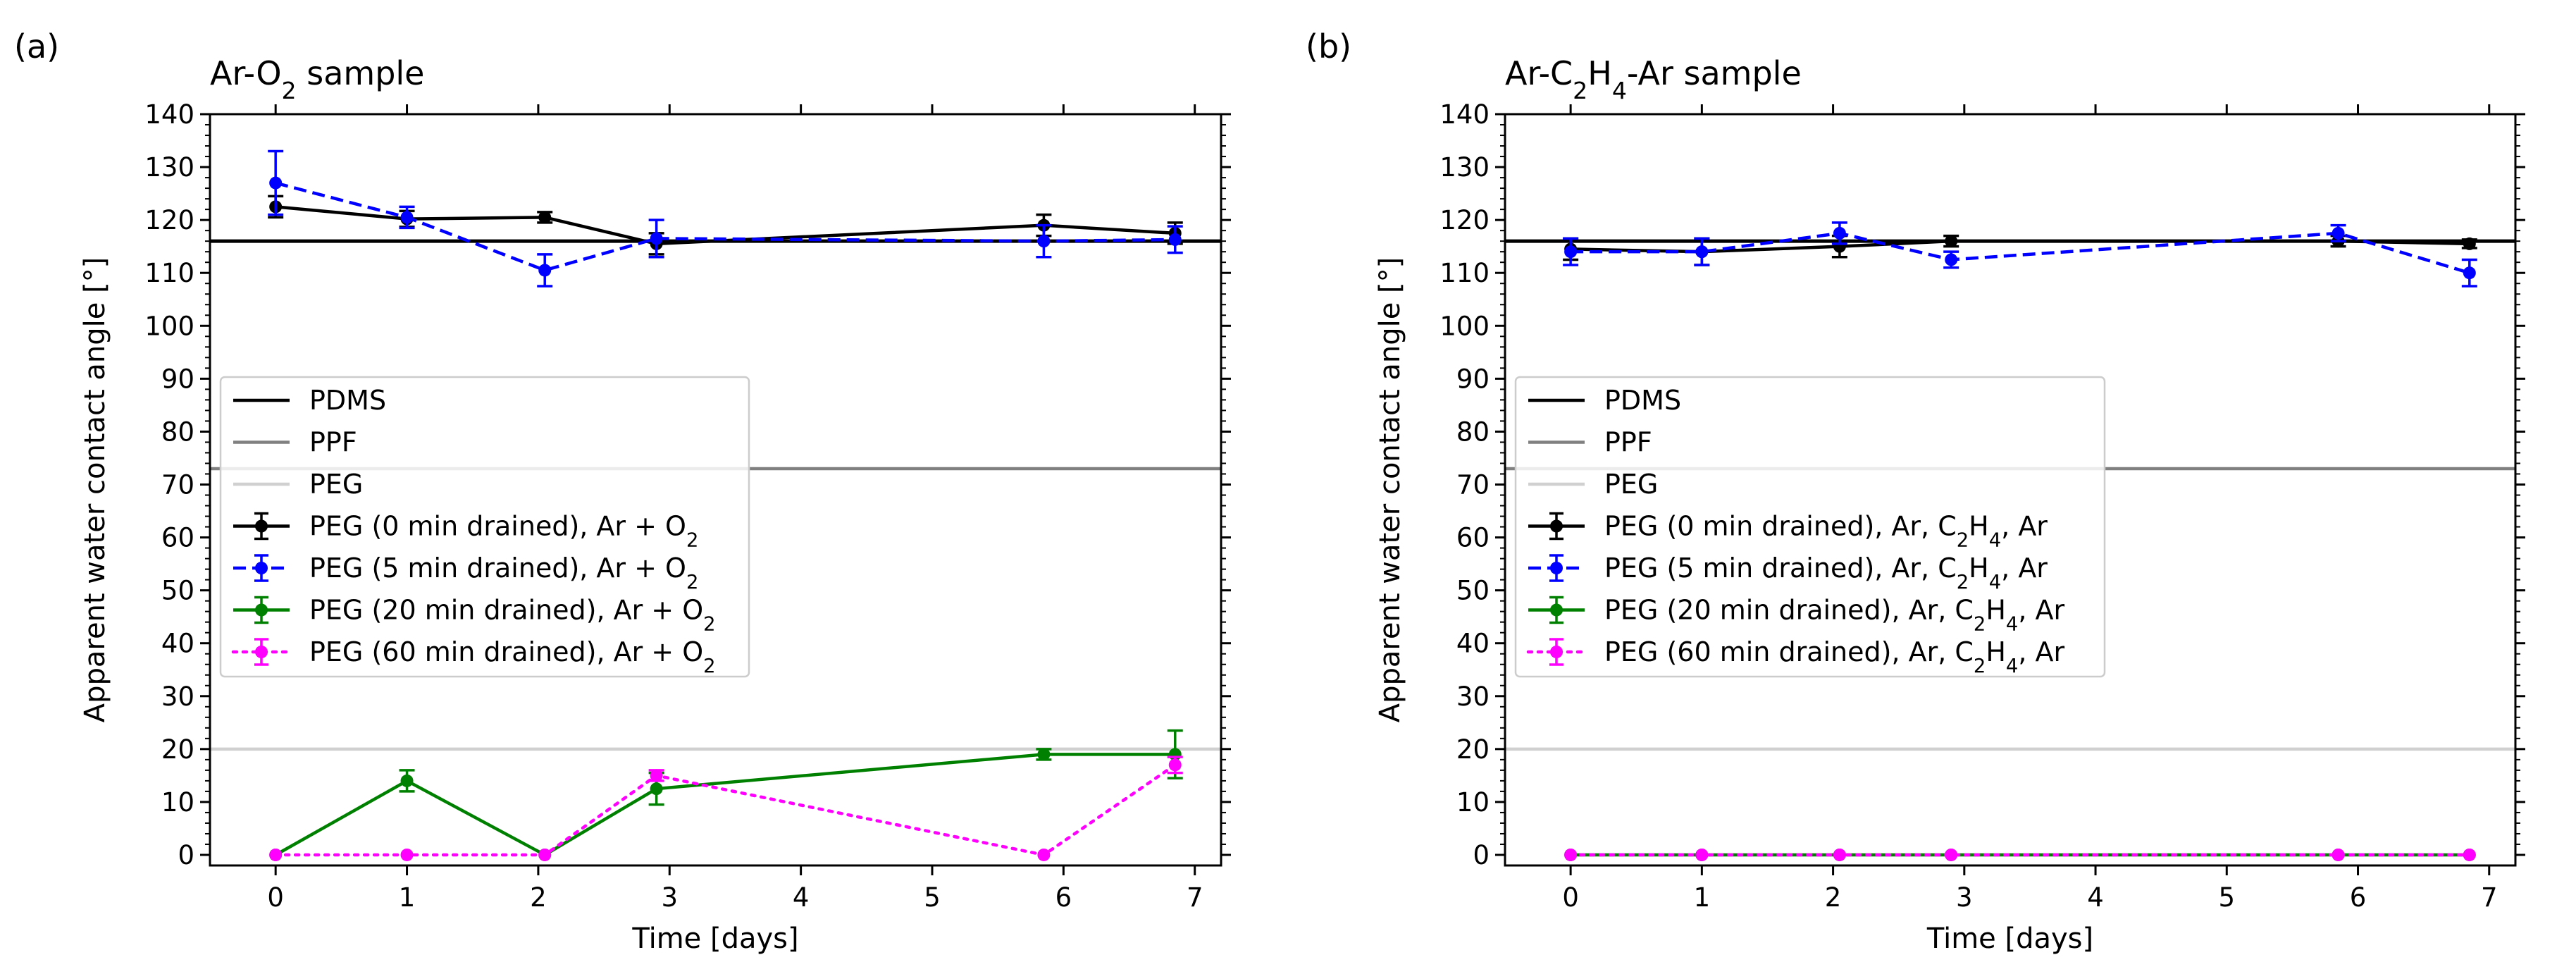  I want to click on legend-label: PEG (20 min drained), Ar + O2, so click(512, 615).